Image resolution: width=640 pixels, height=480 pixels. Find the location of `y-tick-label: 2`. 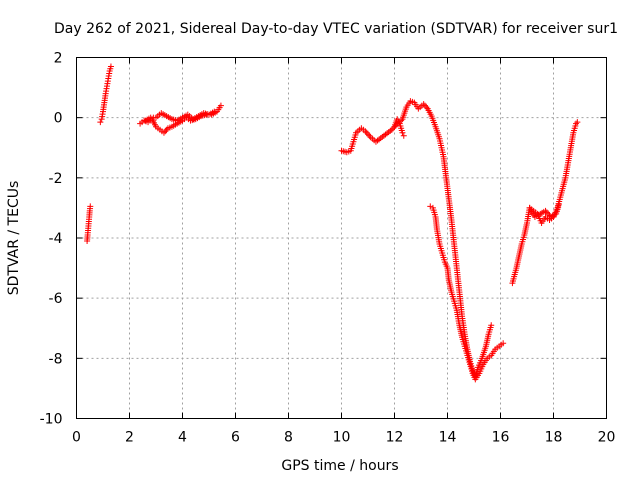

y-tick-label: 2 is located at coordinates (58, 59).